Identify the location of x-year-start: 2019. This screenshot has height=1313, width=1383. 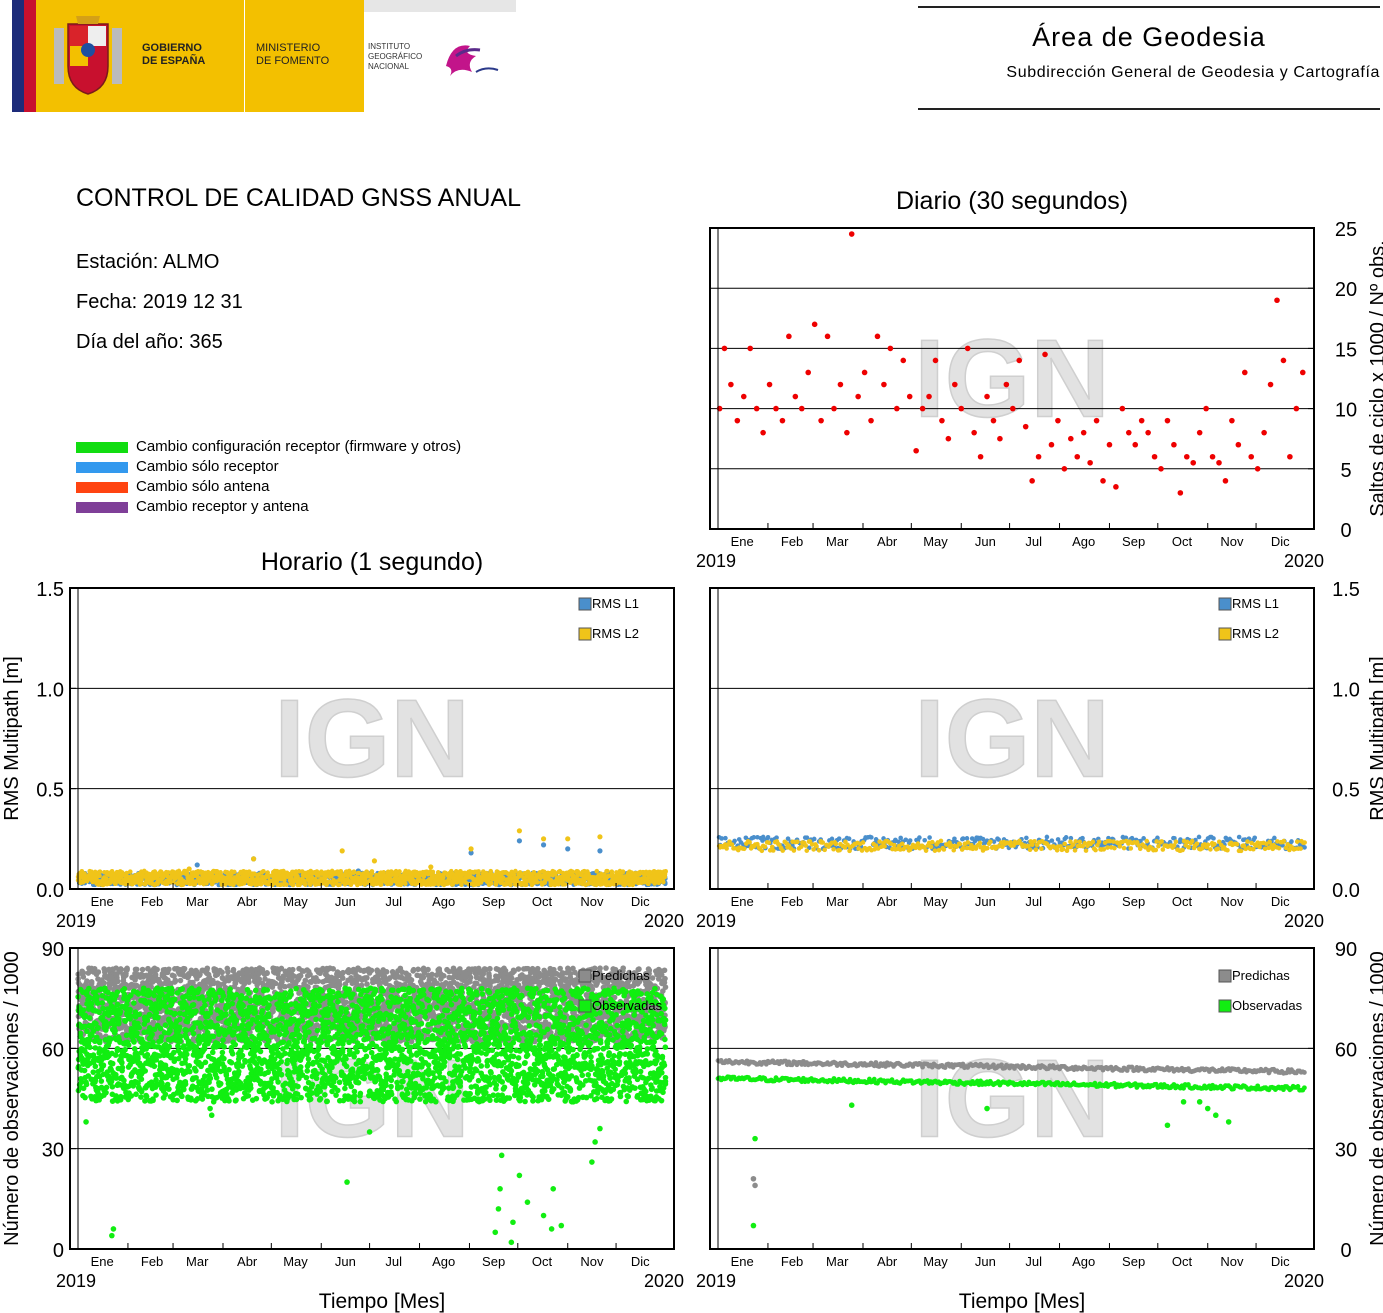
(716, 561).